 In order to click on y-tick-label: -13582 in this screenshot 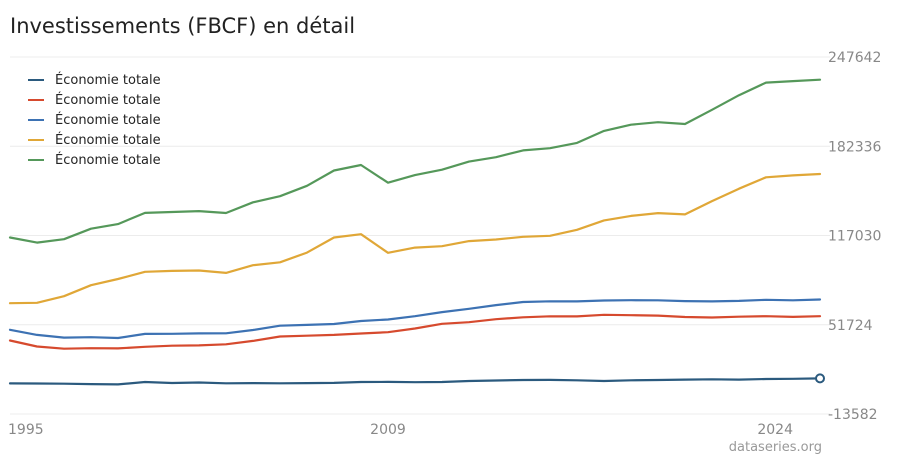, I will do `click(853, 415)`.